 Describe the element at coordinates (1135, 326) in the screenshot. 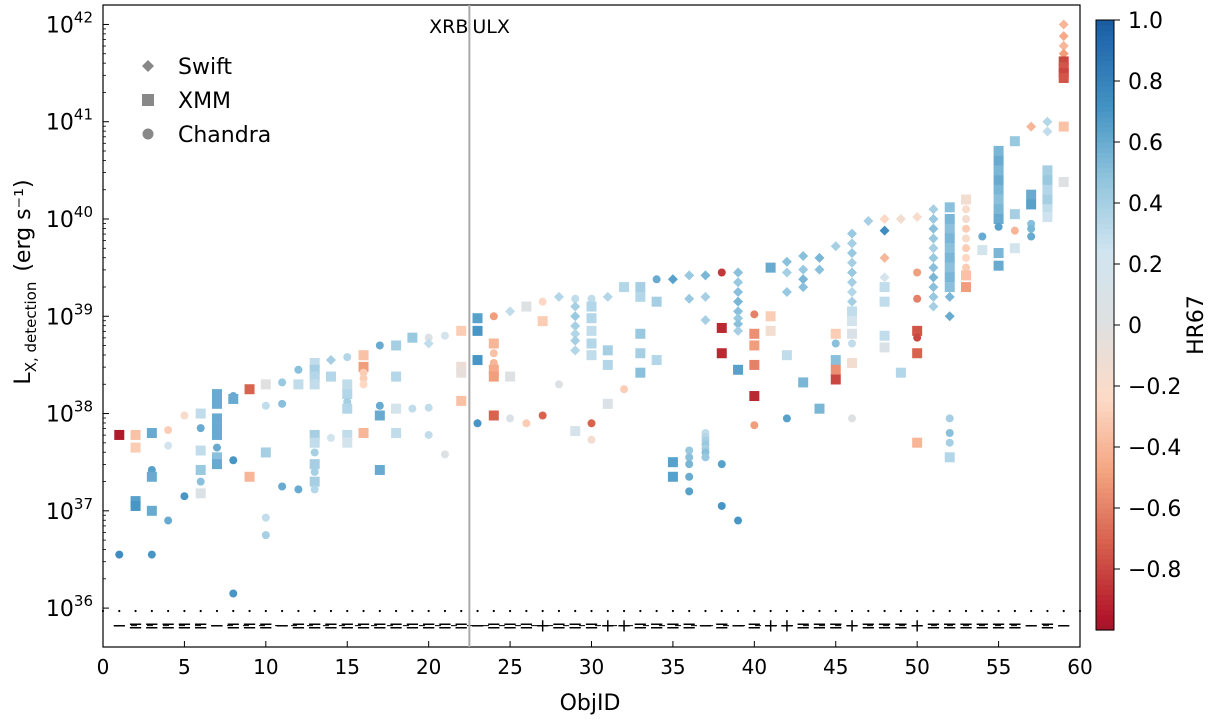

I see `colorbar-tick-label: 0` at that location.